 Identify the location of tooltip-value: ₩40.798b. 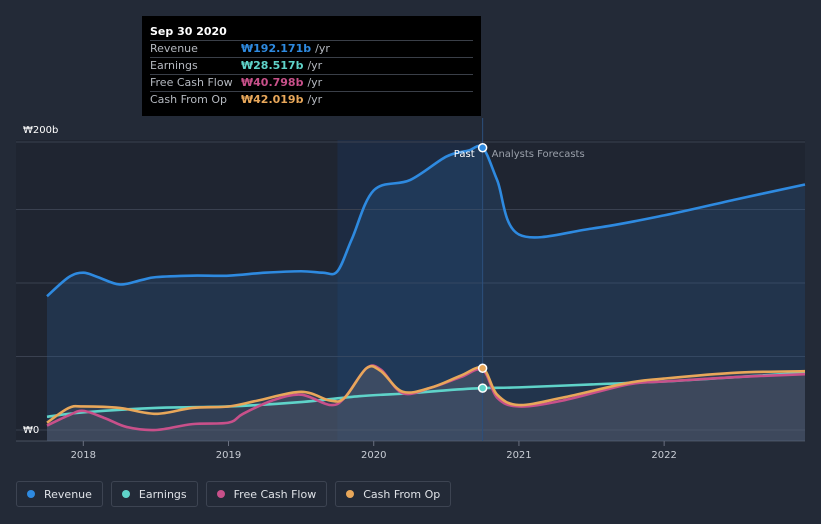
(272, 82).